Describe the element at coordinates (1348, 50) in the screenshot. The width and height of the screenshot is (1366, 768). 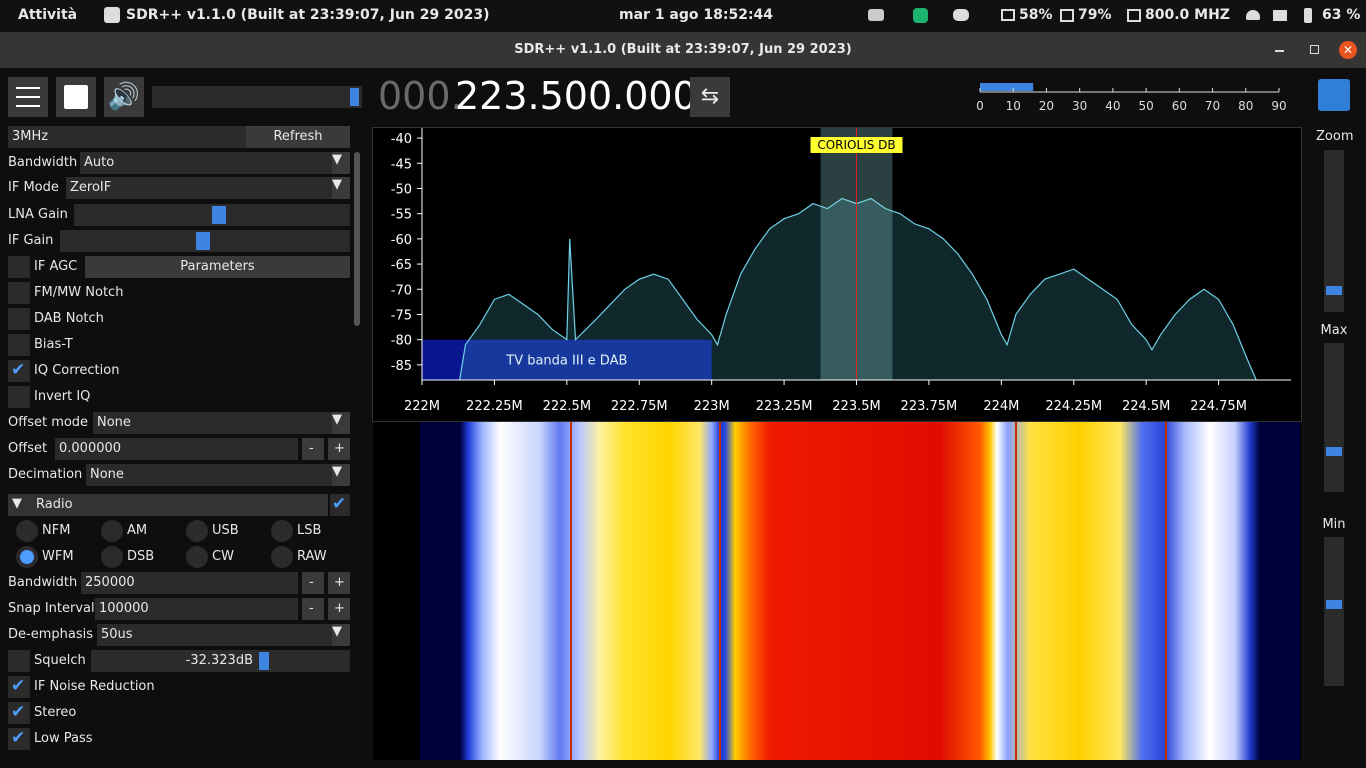
I see `close-button: ✕` at that location.